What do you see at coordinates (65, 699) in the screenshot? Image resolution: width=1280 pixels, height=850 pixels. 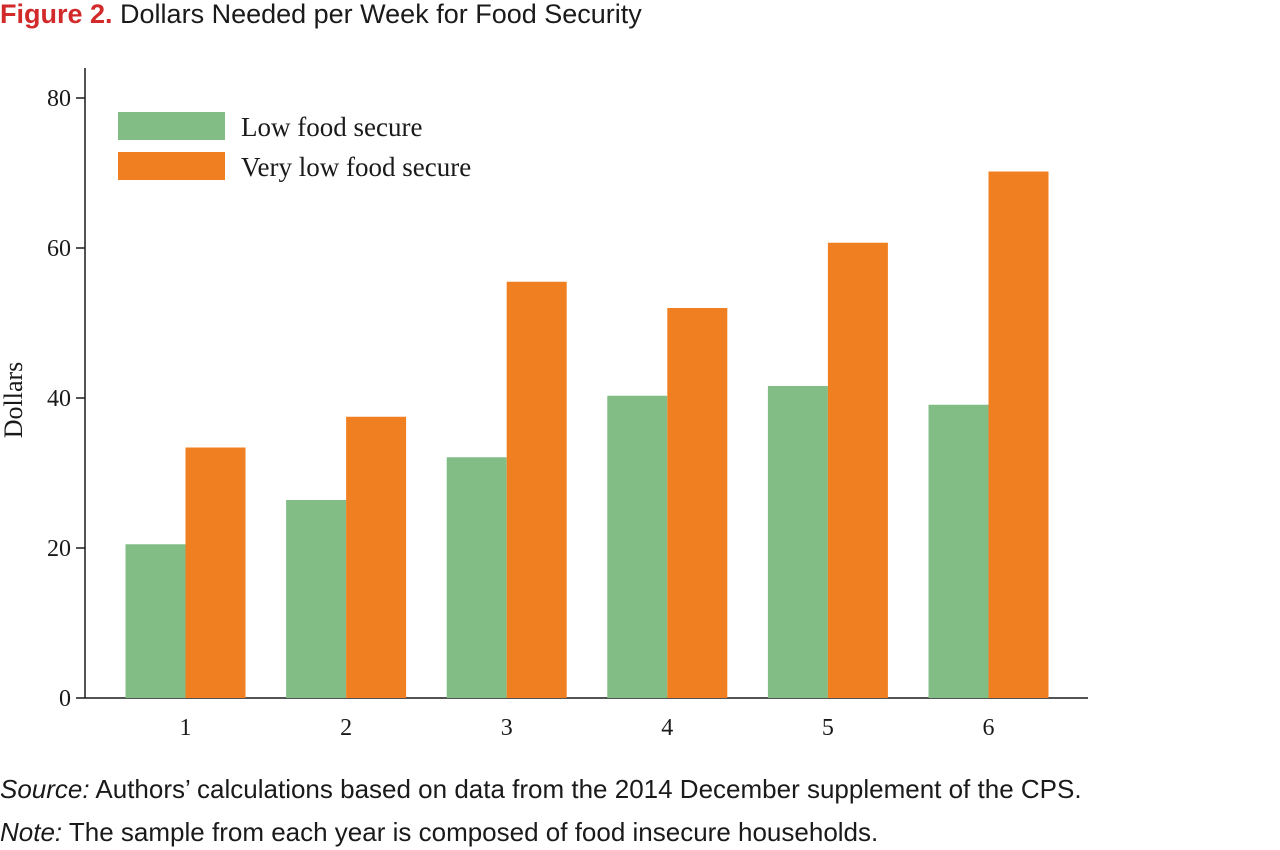 I see `y-tick-label: 0` at bounding box center [65, 699].